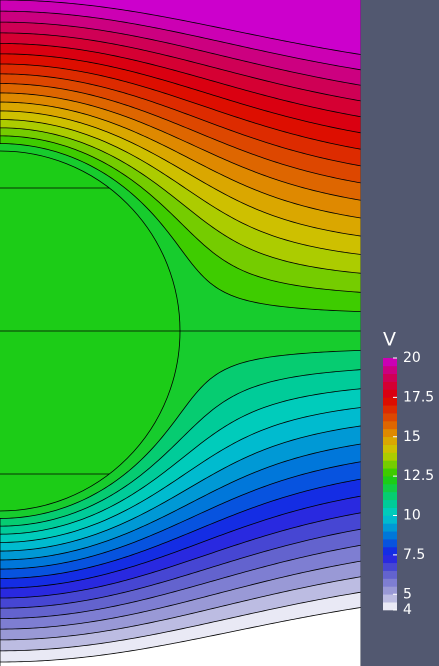  Describe the element at coordinates (418, 397) in the screenshot. I see `colorbar-tick-label: 17.5` at that location.